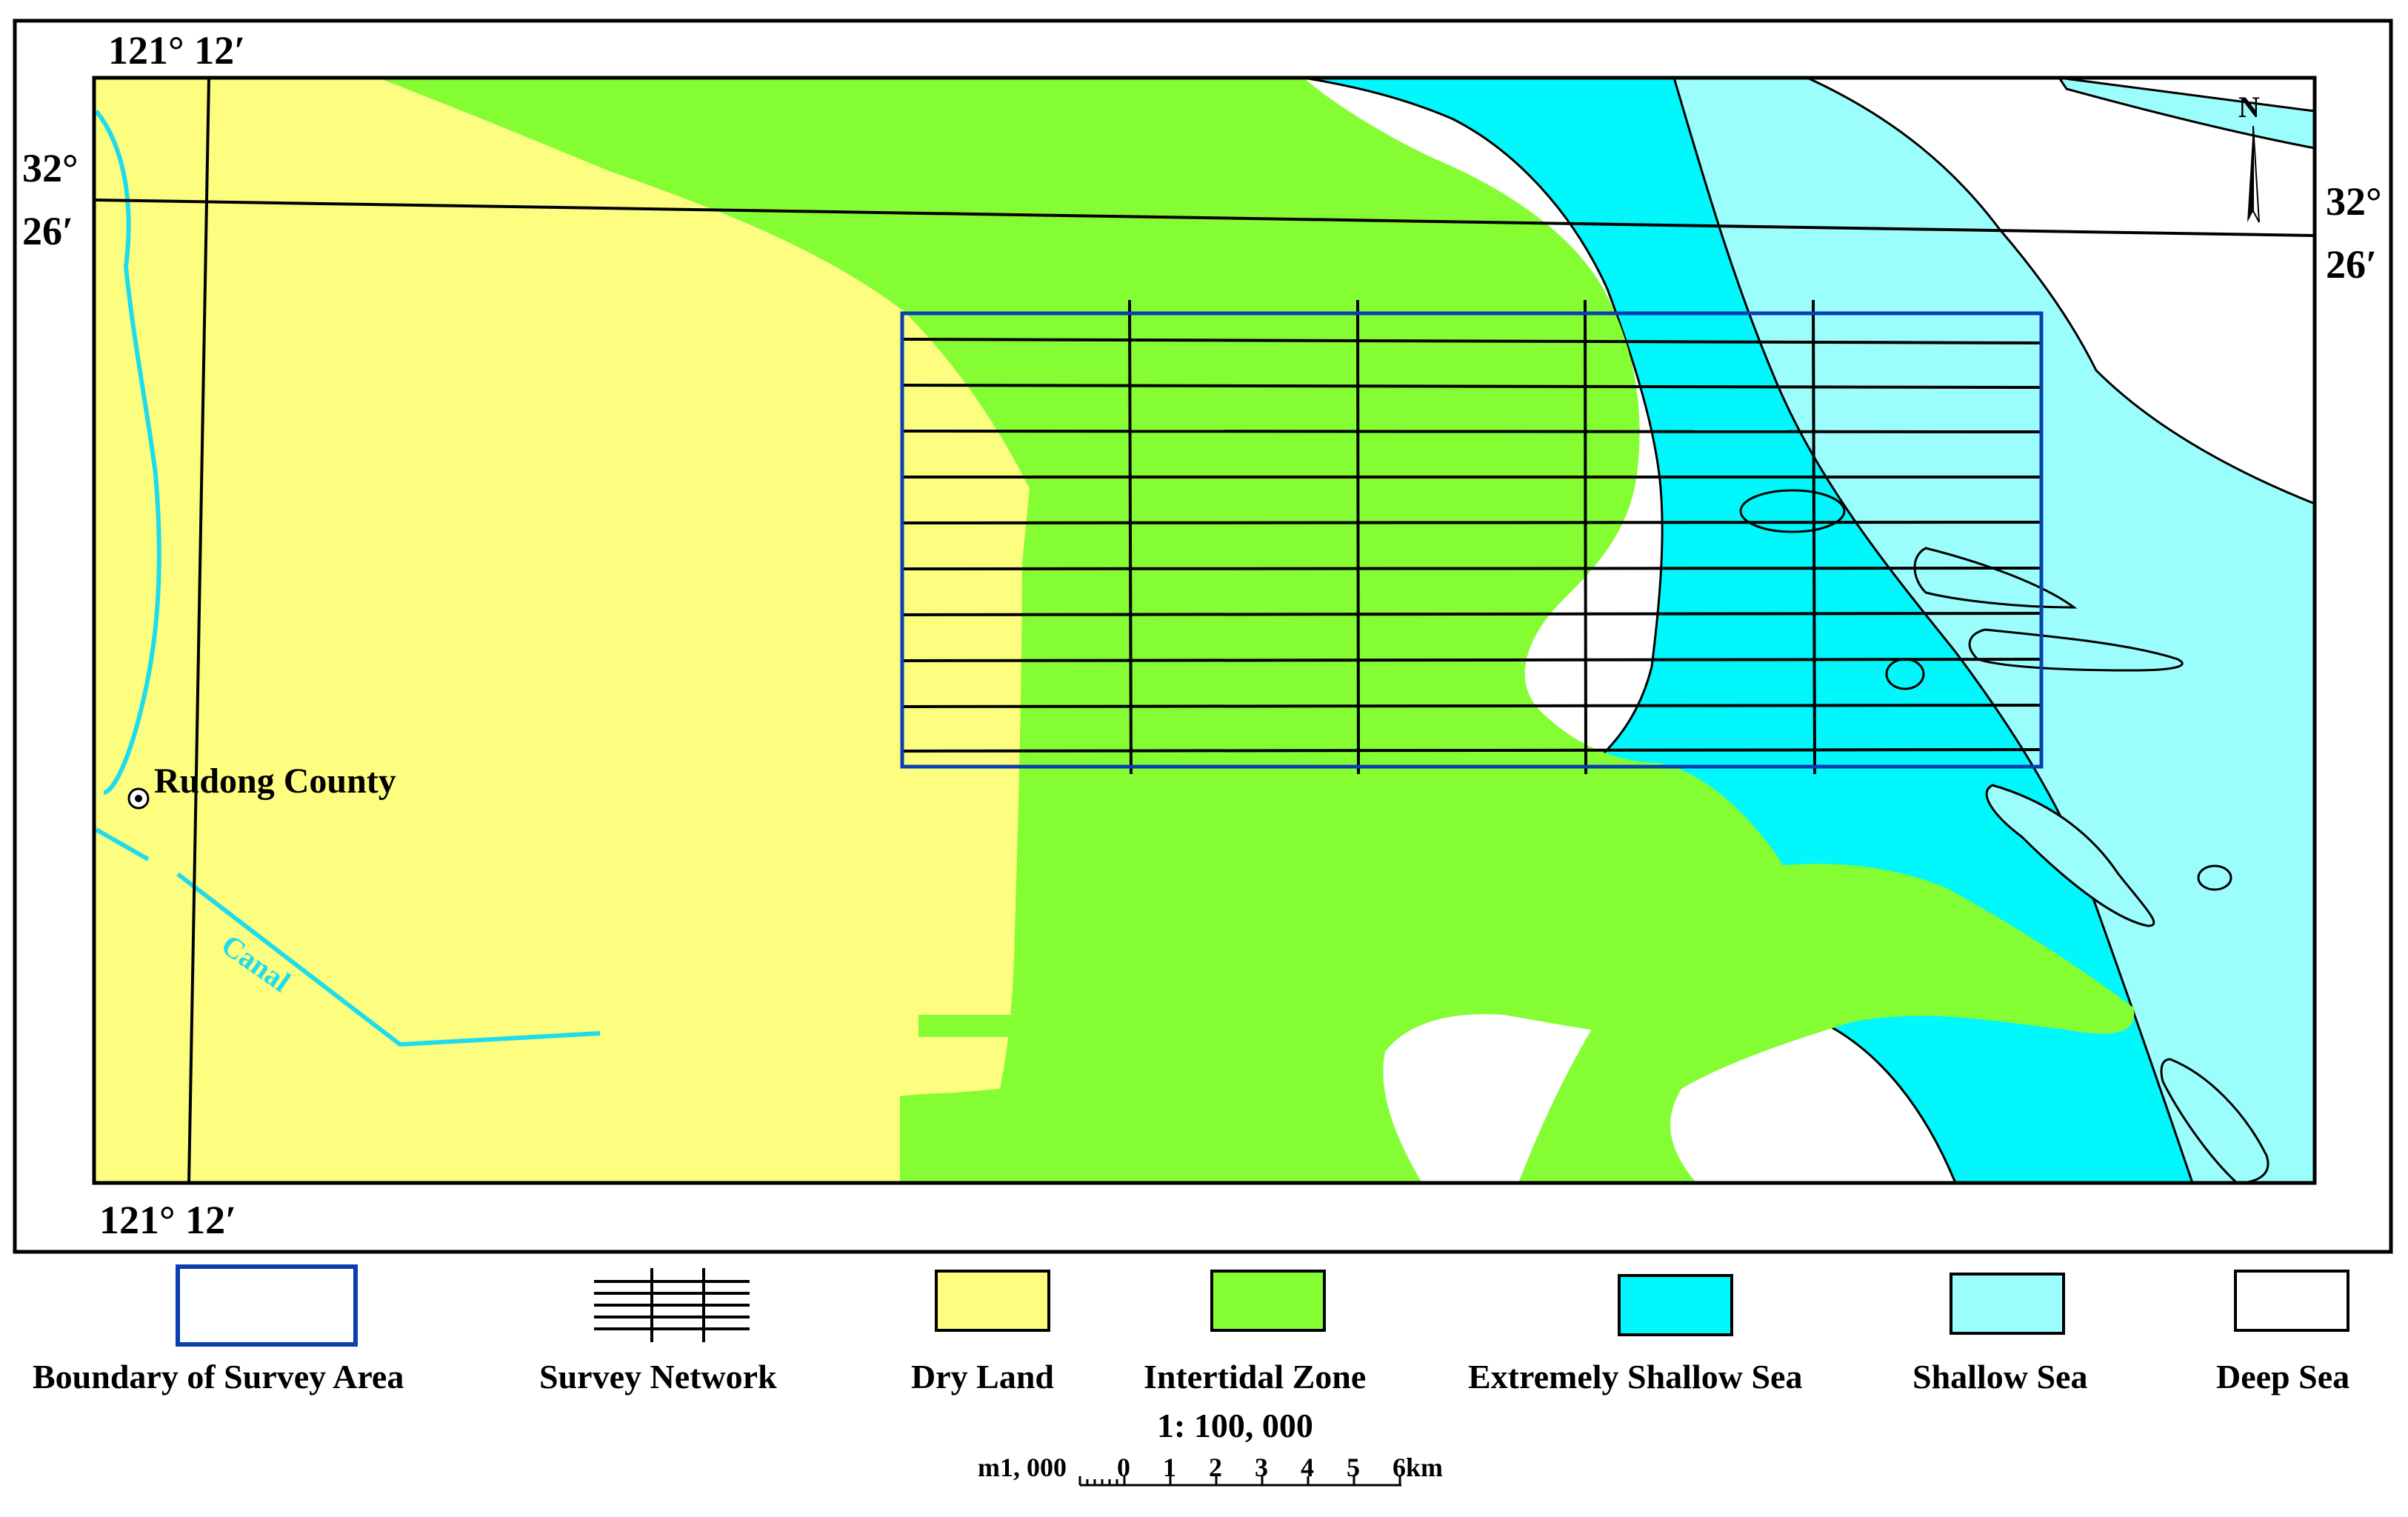  I want to click on scale-bar-line, so click(1239, 1481).